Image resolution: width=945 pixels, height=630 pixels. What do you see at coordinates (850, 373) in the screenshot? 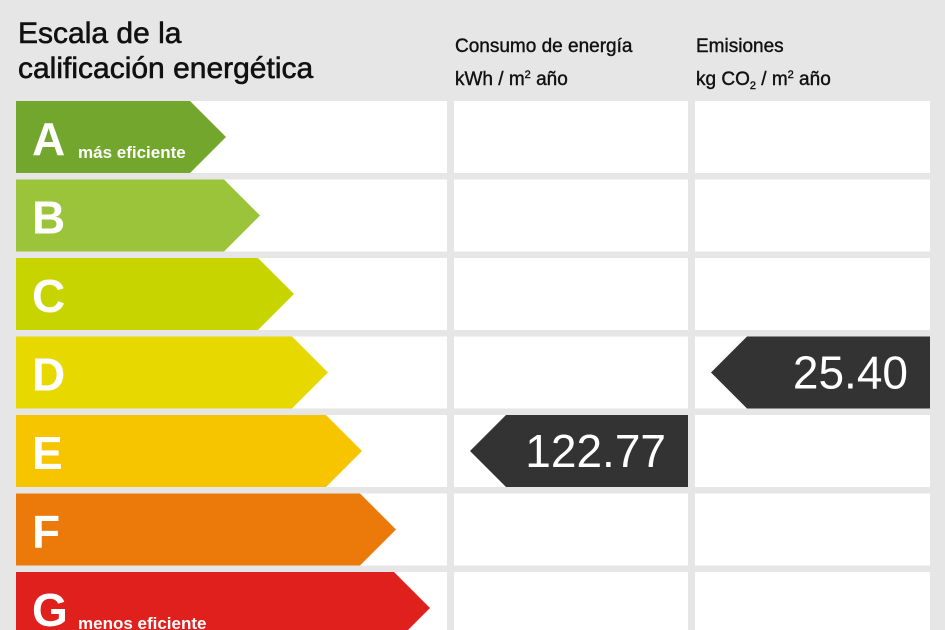
I see `emisiones-value: 25.40` at bounding box center [850, 373].